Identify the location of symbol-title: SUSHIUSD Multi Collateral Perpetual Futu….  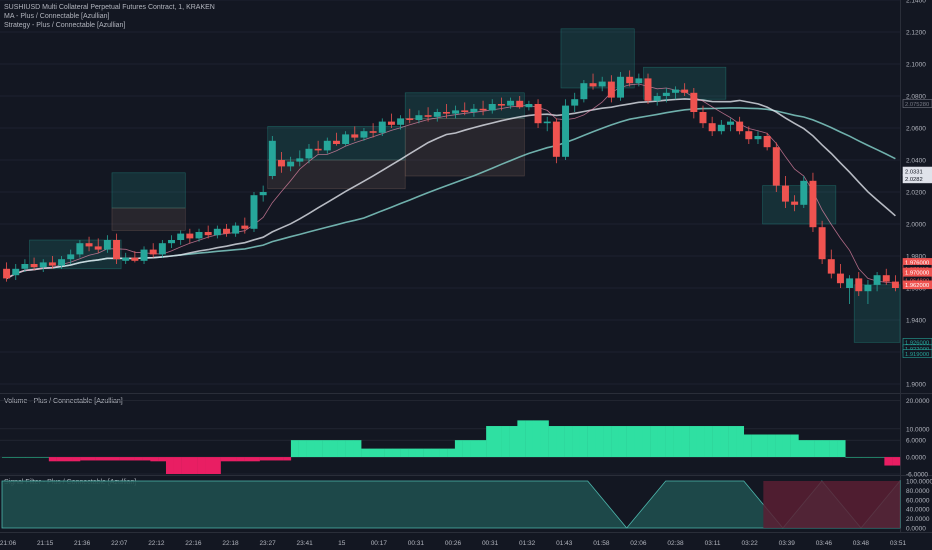
(109, 7).